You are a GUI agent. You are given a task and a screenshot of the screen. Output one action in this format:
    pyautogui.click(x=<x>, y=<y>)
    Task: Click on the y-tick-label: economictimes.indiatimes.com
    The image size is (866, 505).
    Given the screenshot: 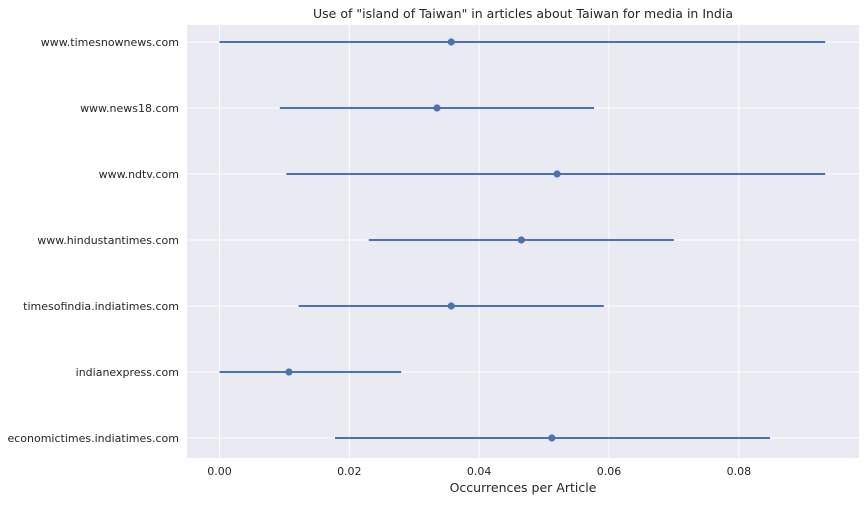 What is the action you would take?
    pyautogui.click(x=93, y=438)
    